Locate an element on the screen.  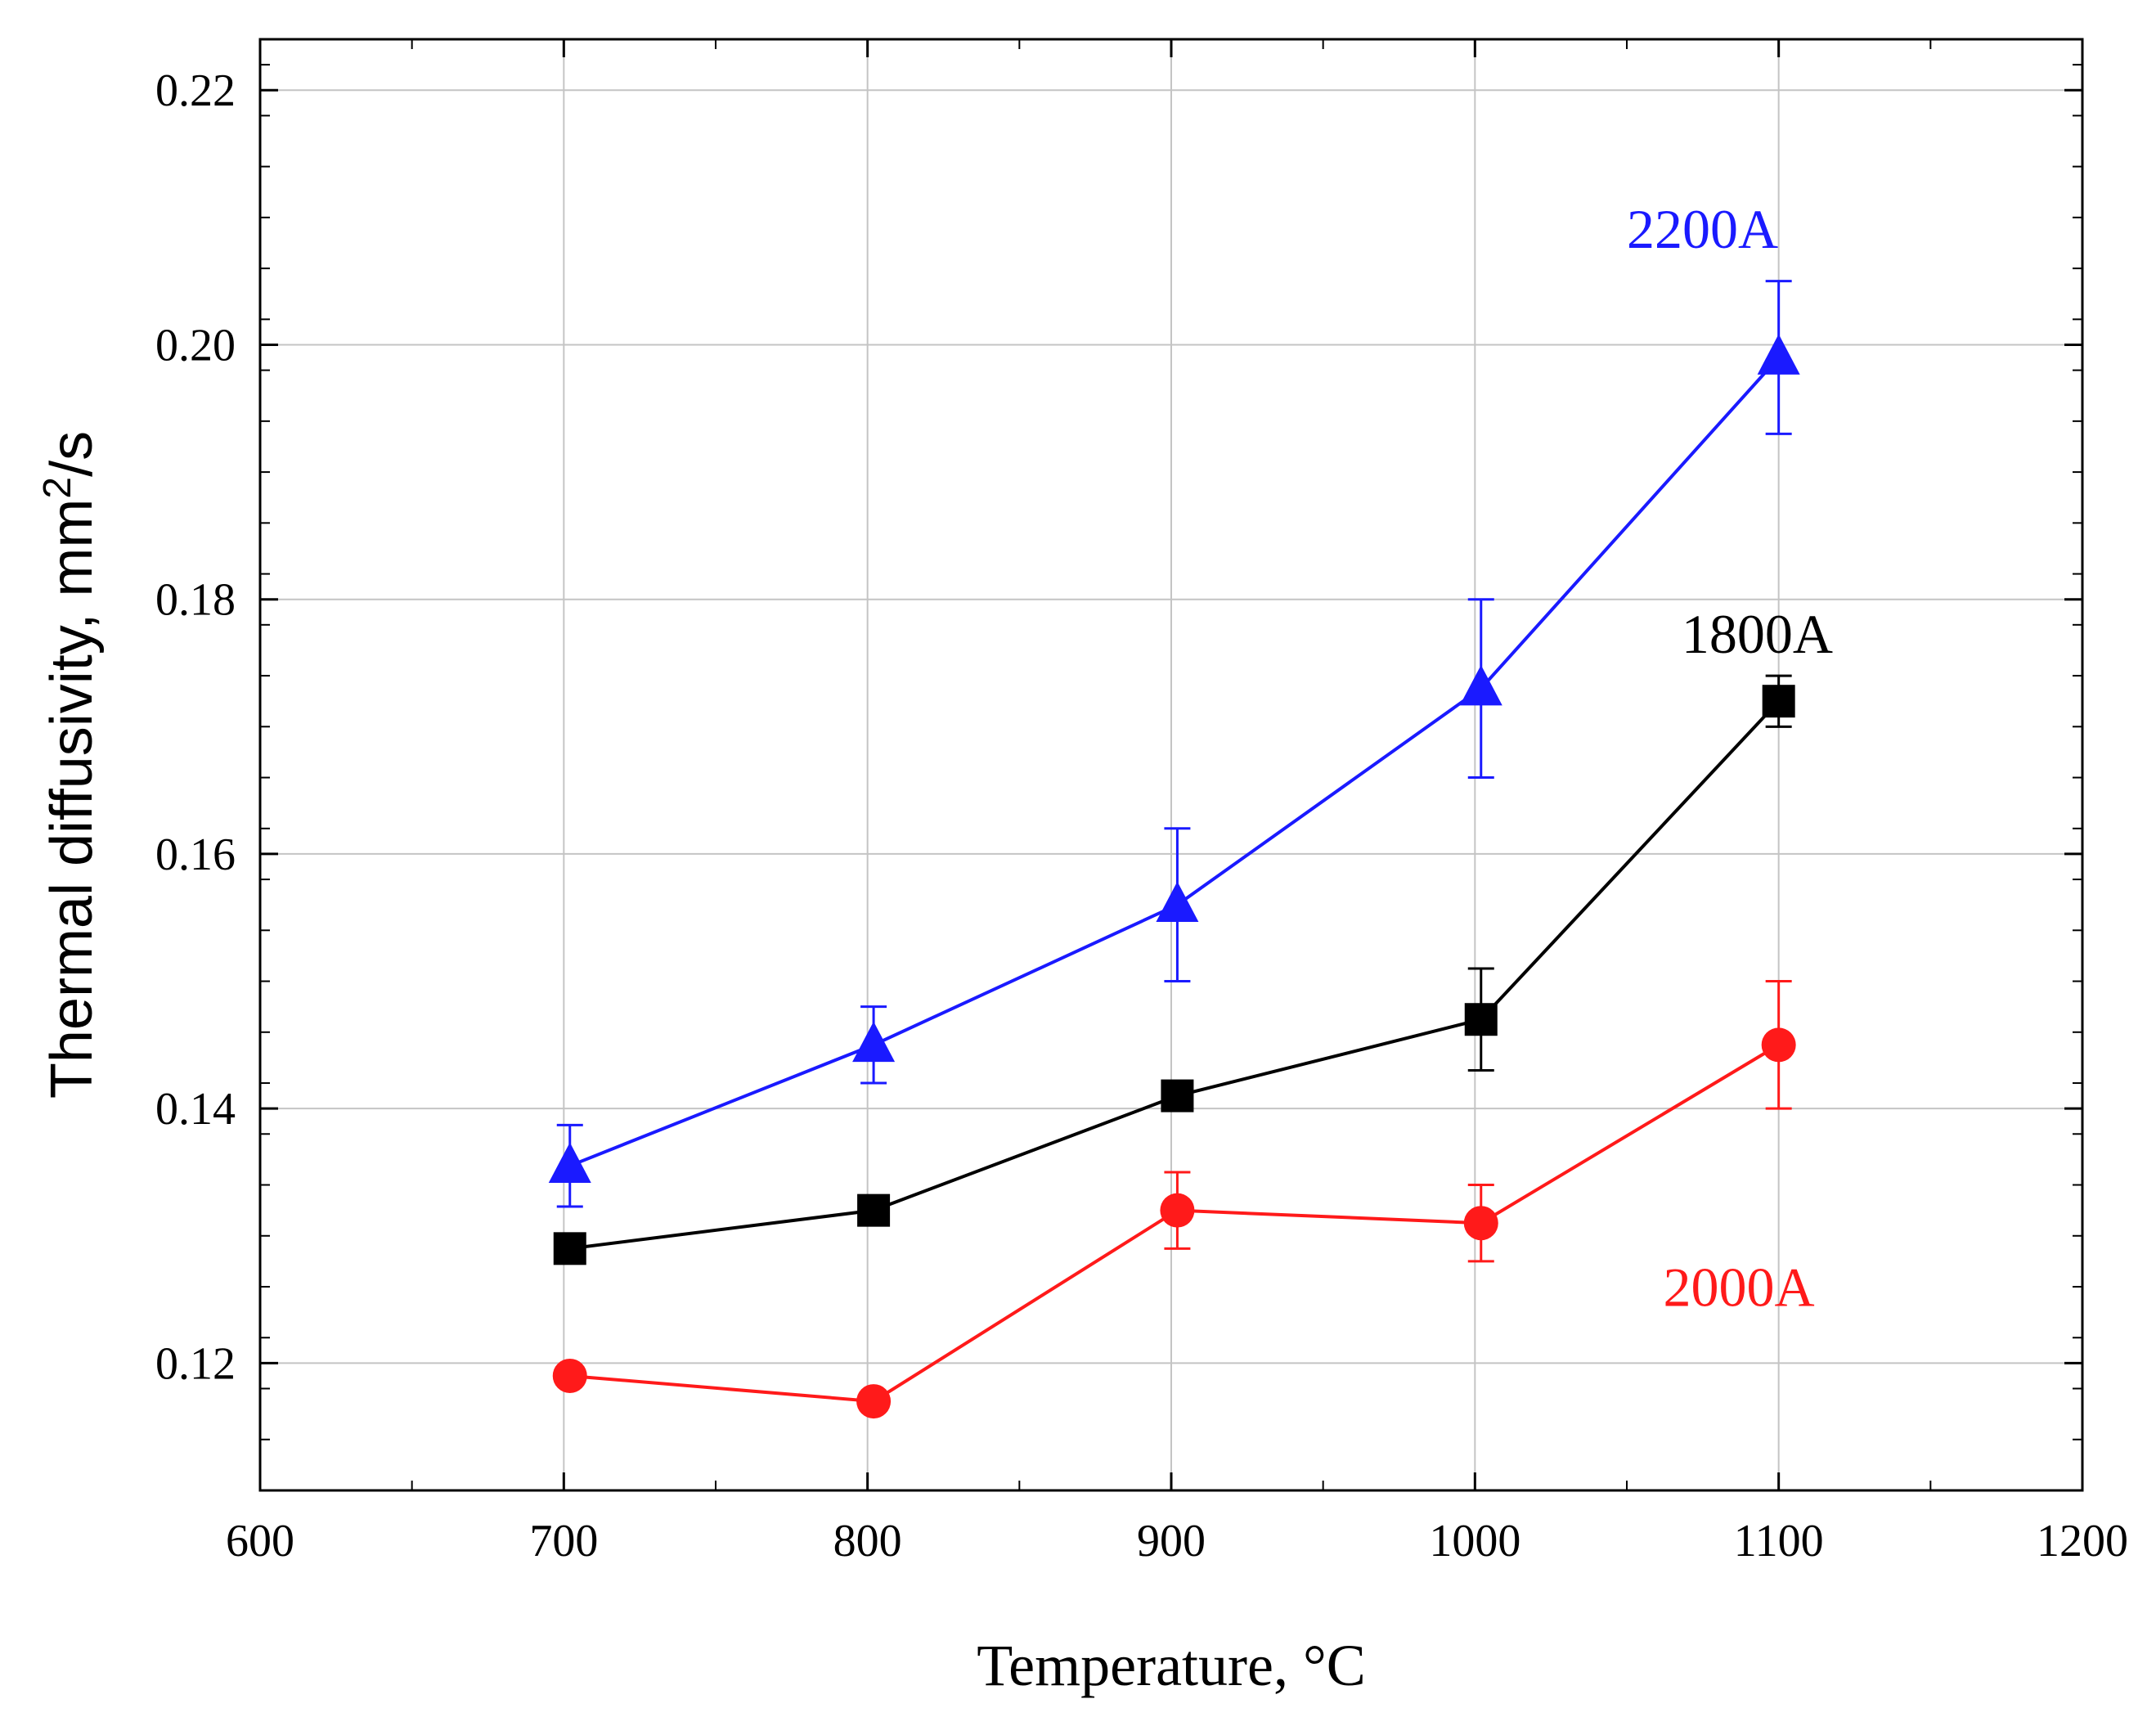
x-tick-label: 600 is located at coordinates (260, 1541).